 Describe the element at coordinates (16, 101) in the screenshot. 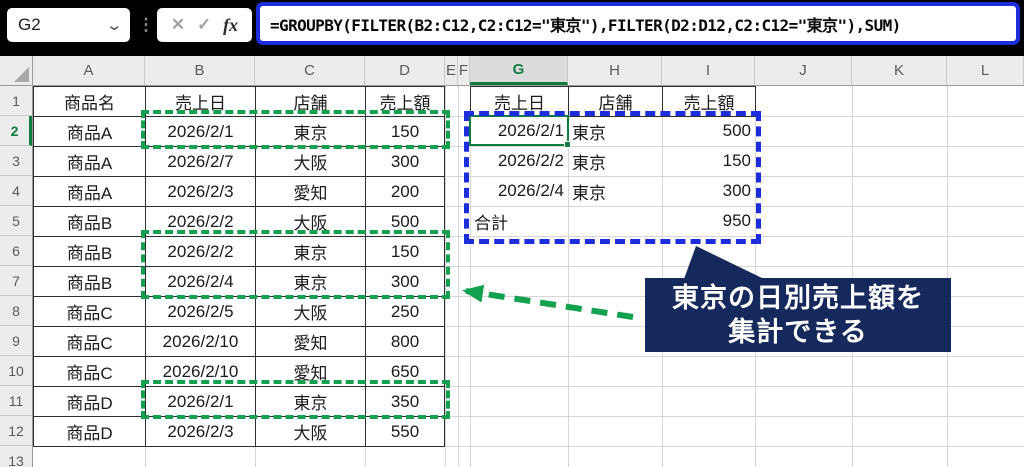

I see `row-header-1: 1` at that location.